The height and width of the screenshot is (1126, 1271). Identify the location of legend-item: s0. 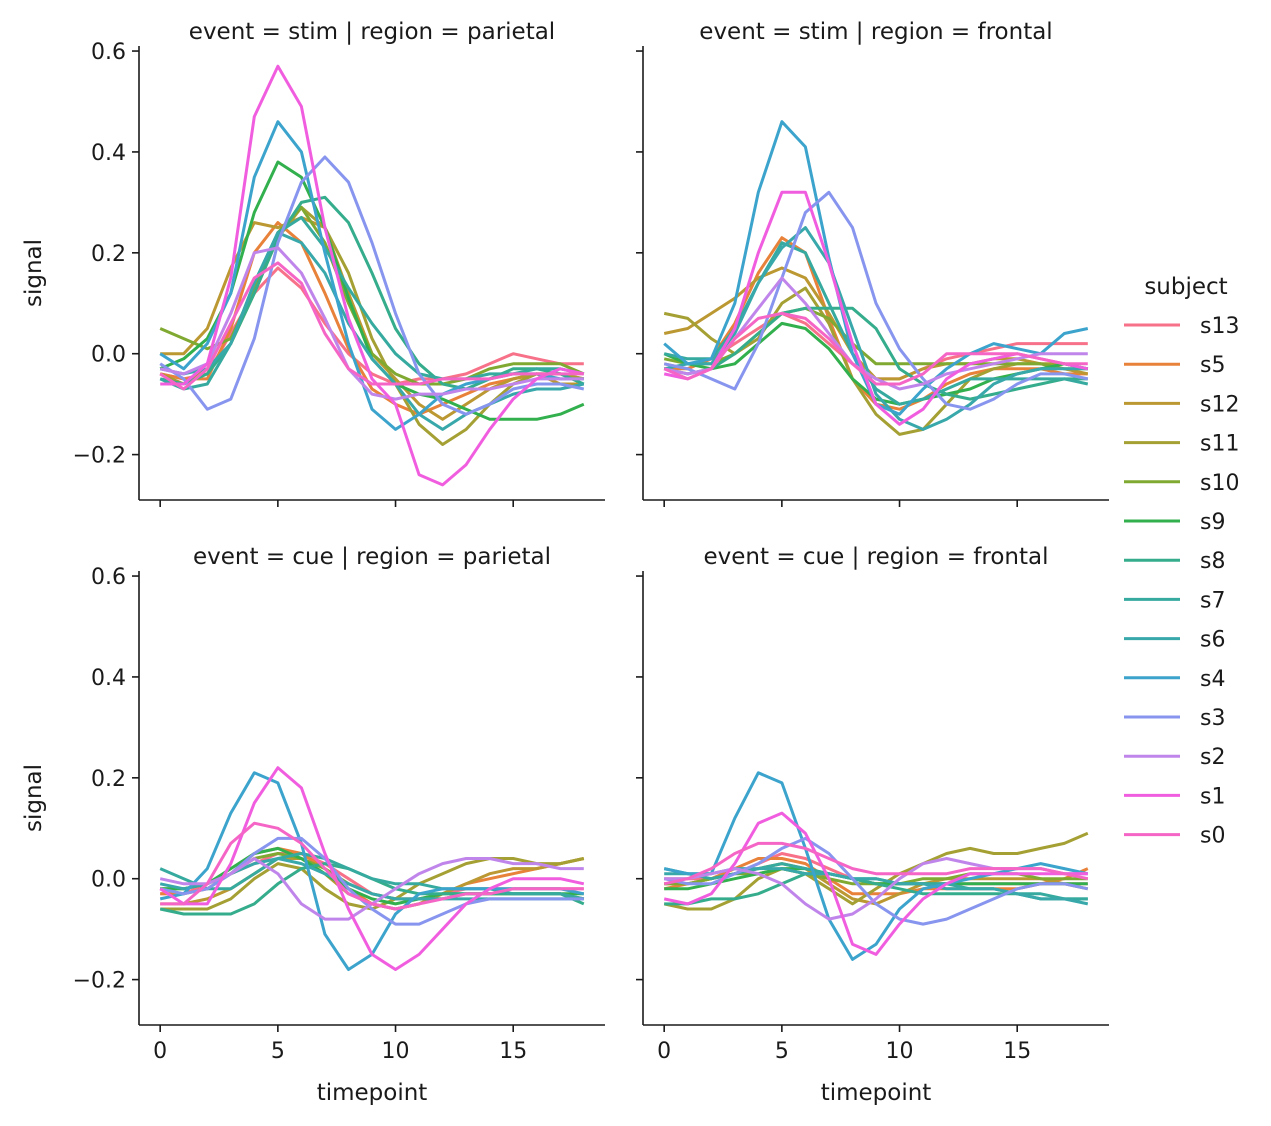
(1174, 836).